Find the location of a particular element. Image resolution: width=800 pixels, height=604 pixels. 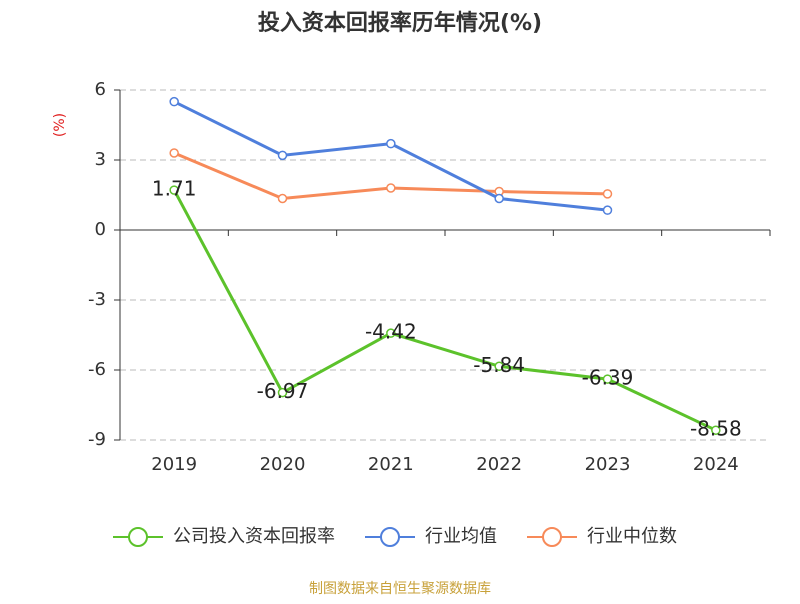

source-note: 制图数据来自恒生聚源数据库 is located at coordinates (400, 589).